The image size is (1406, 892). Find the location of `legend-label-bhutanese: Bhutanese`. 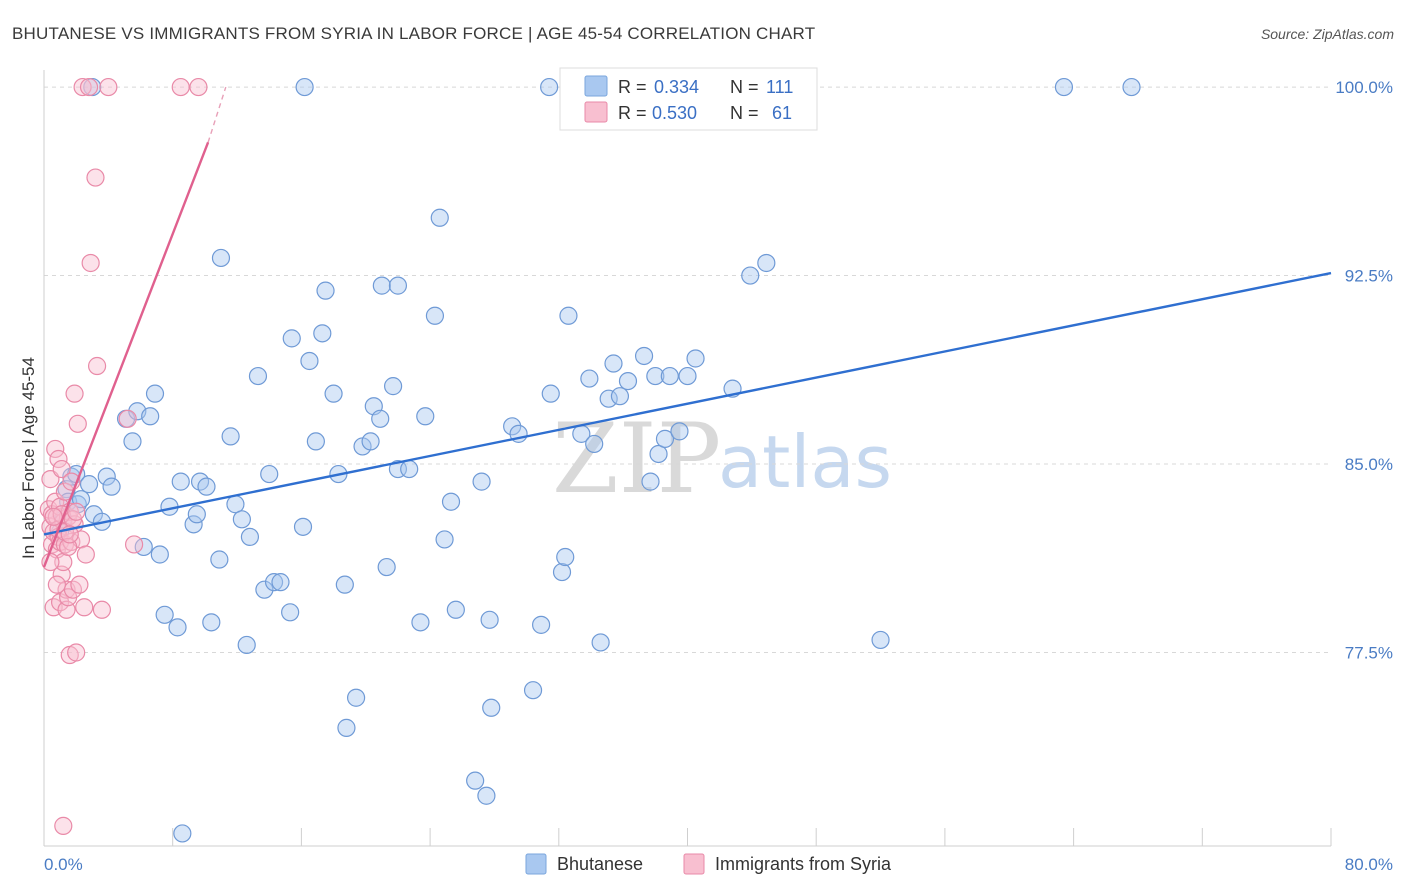

legend-label-bhutanese: Bhutanese is located at coordinates (600, 864).